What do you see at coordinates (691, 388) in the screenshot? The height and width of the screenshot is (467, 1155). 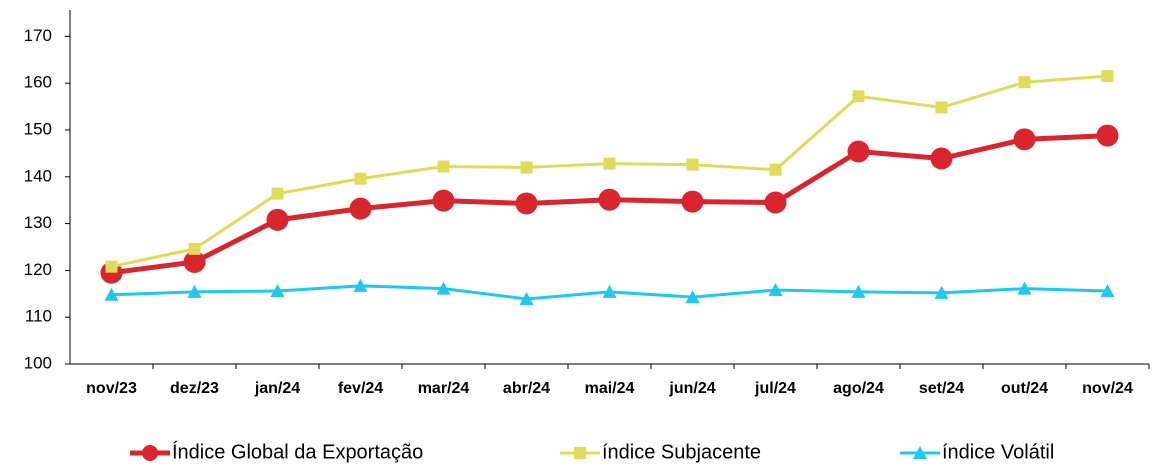 I see `x-tick-label: jun/24` at bounding box center [691, 388].